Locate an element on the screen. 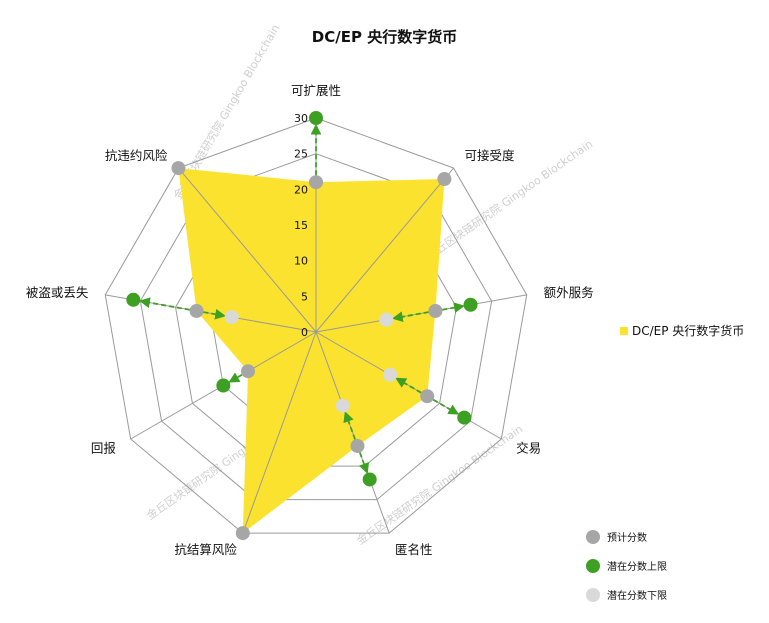  tick-label: 5 is located at coordinates (304, 296).